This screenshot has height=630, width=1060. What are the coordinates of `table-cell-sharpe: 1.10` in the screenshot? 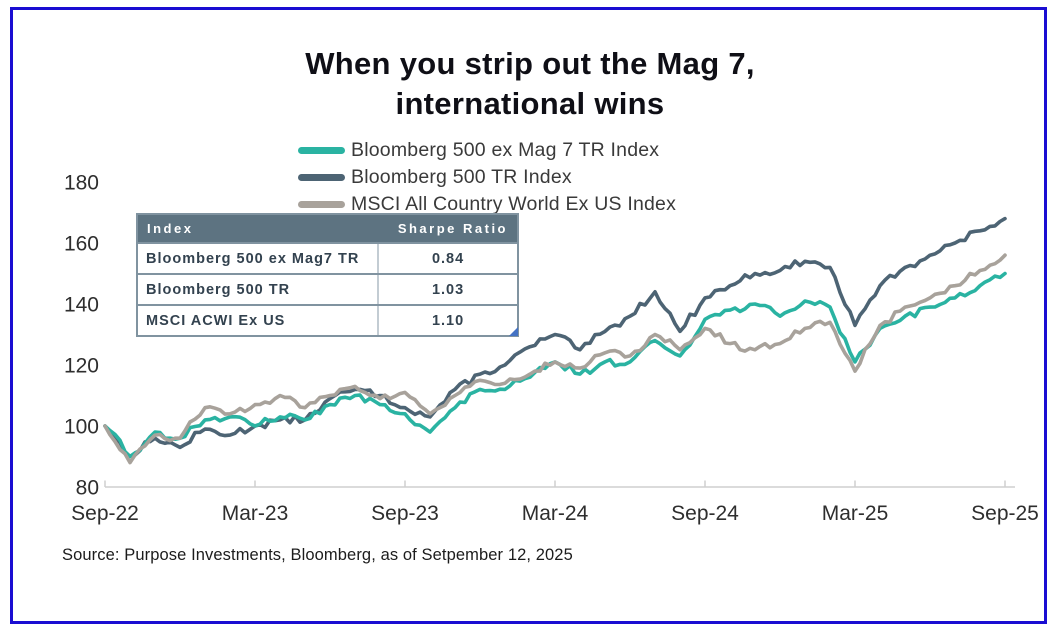 It's located at (448, 320).